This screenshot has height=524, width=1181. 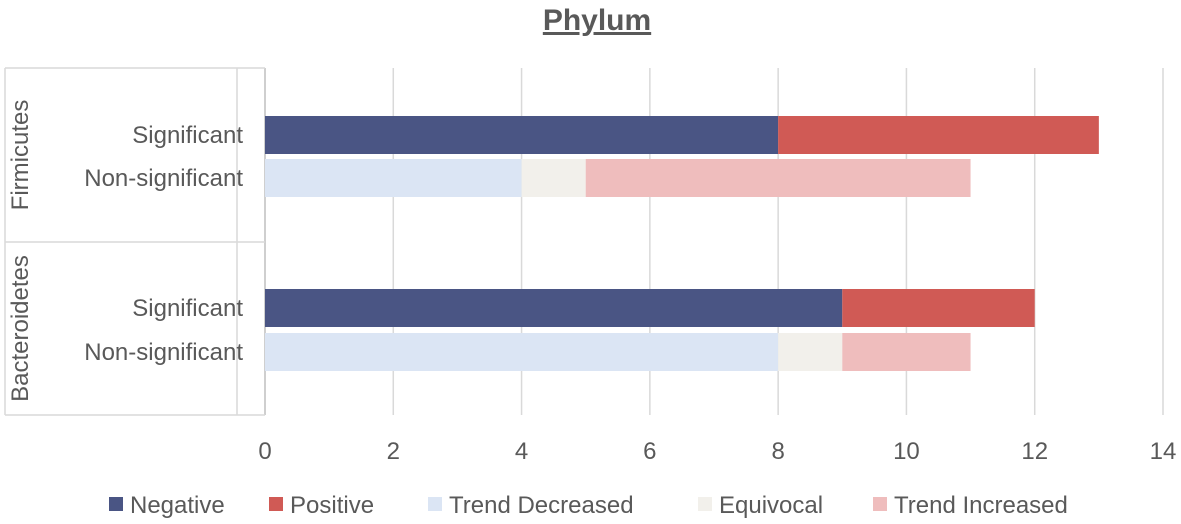 I want to click on bar-bacteroidetes-non-significant-trend-decreased, so click(x=522, y=352).